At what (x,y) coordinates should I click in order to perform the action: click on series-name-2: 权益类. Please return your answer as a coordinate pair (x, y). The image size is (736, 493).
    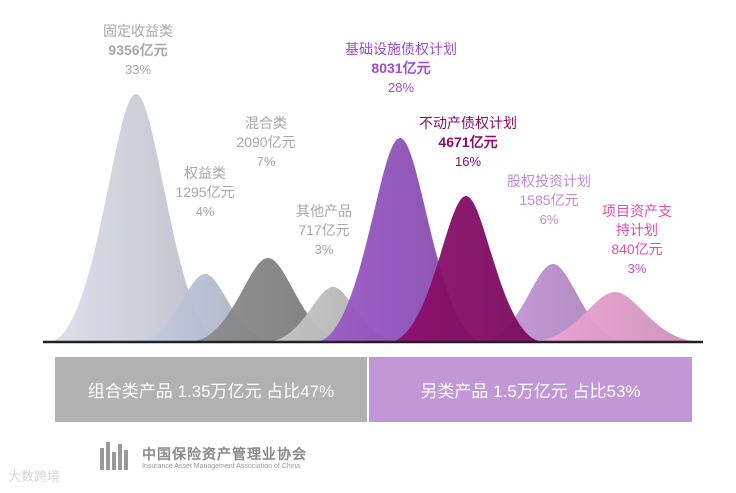
    Looking at the image, I should click on (205, 173).